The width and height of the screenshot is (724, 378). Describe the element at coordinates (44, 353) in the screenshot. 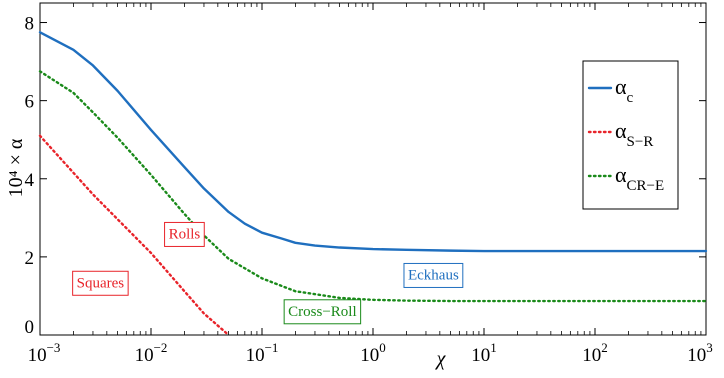

I see `x-tick-label: 10⁻³` at that location.